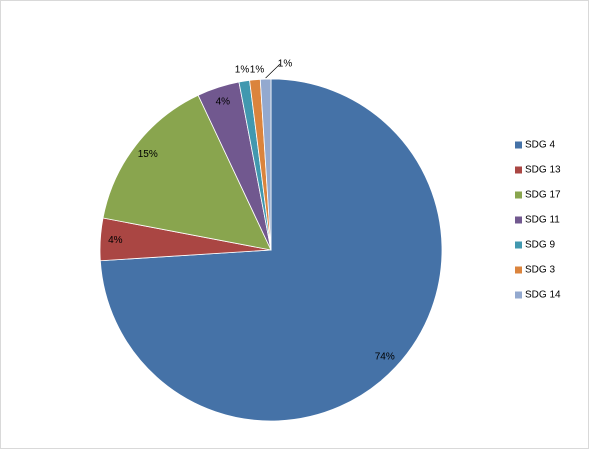  What do you see at coordinates (540, 145) in the screenshot?
I see `legend-label: SDG 4` at bounding box center [540, 145].